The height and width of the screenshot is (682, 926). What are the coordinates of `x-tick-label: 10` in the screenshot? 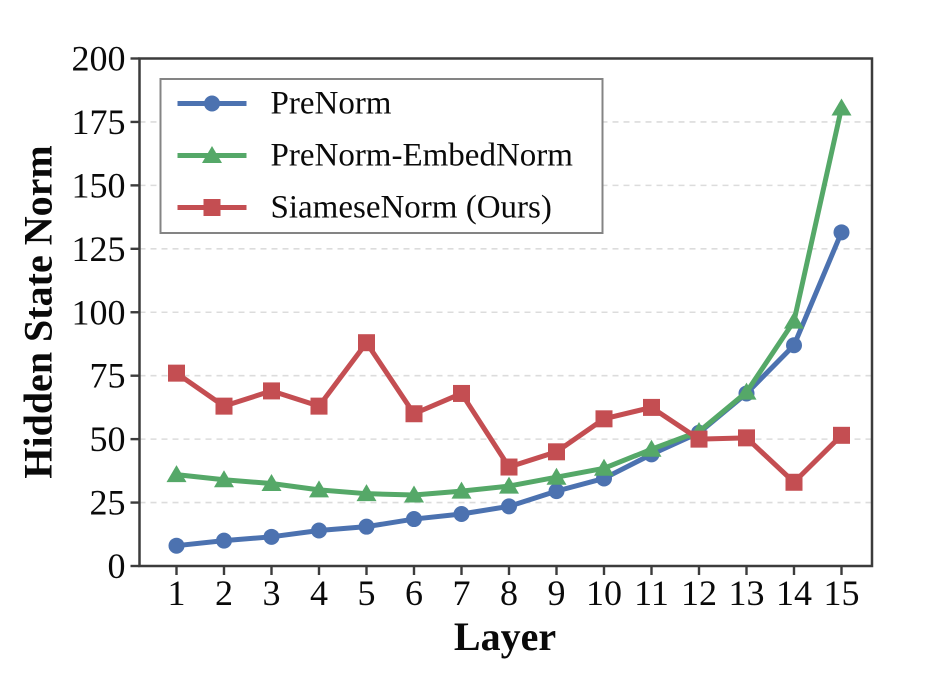 It's located at (604, 593).